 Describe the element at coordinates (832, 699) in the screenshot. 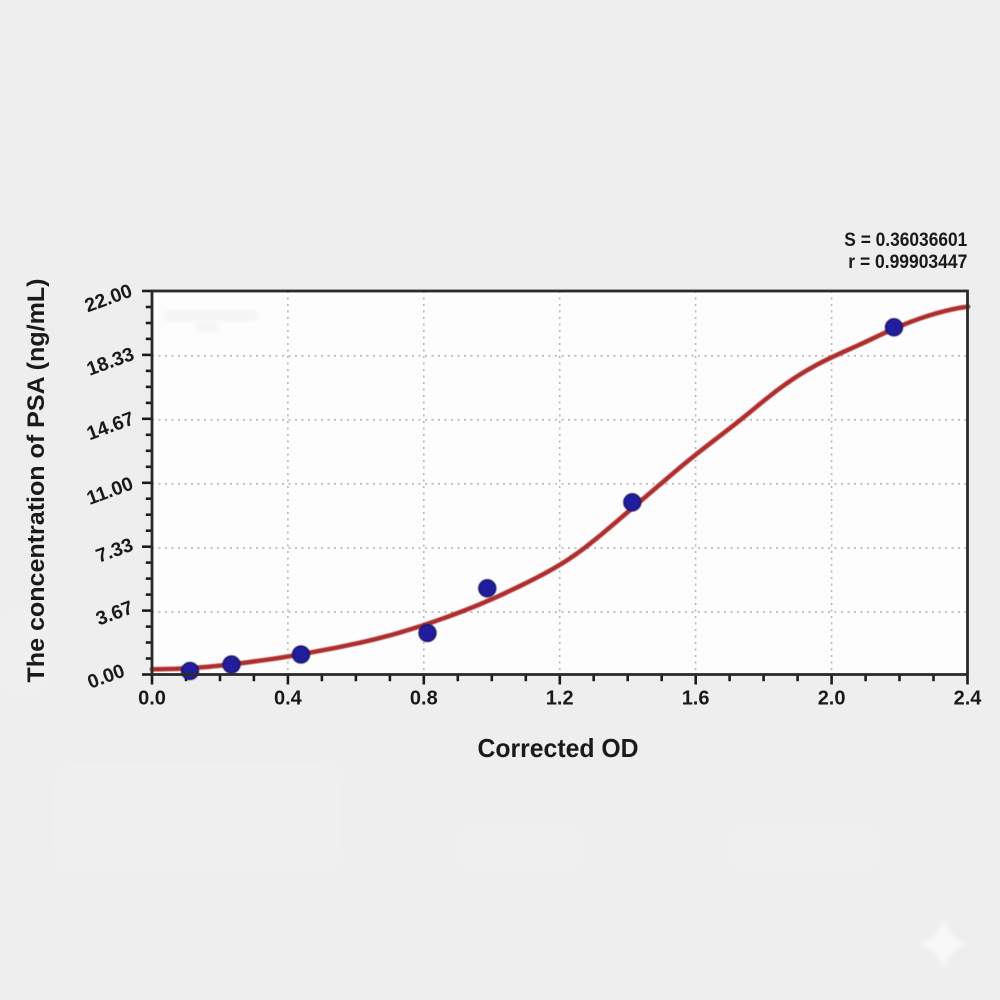

I see `svg-text: 2.0` at that location.